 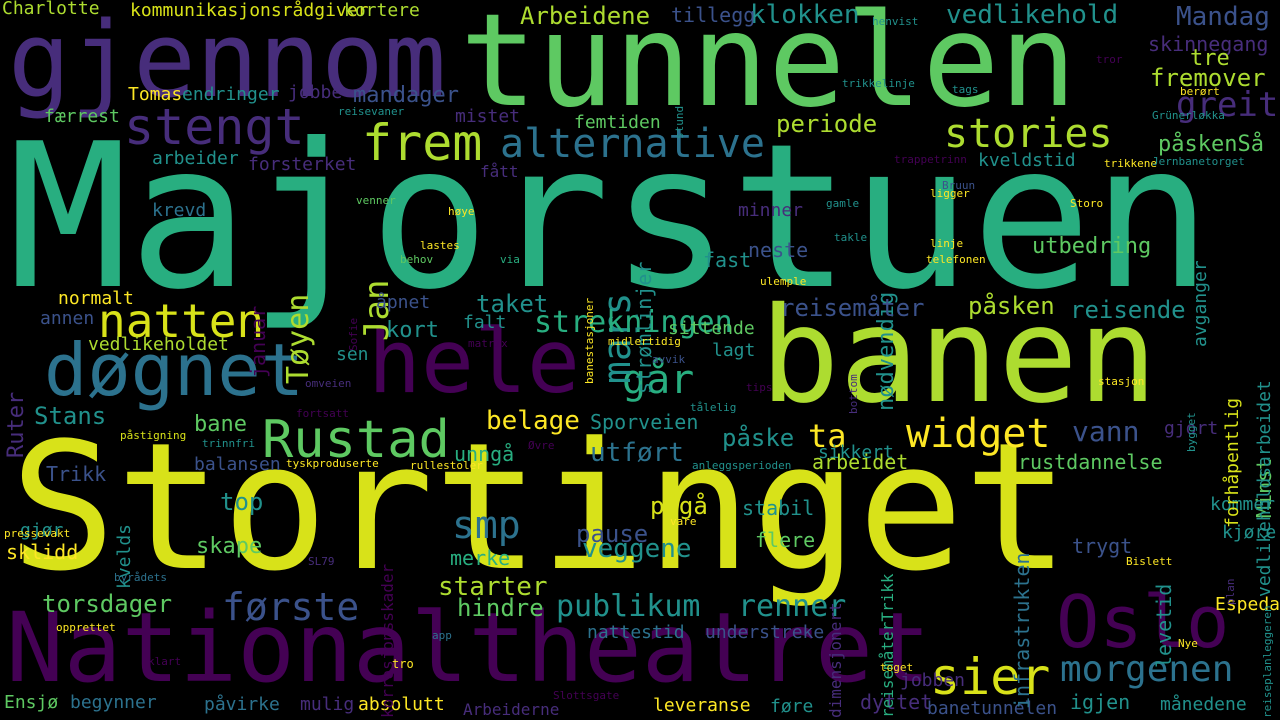 What do you see at coordinates (195, 158) in the screenshot?
I see `word-arbeider: arbeider` at bounding box center [195, 158].